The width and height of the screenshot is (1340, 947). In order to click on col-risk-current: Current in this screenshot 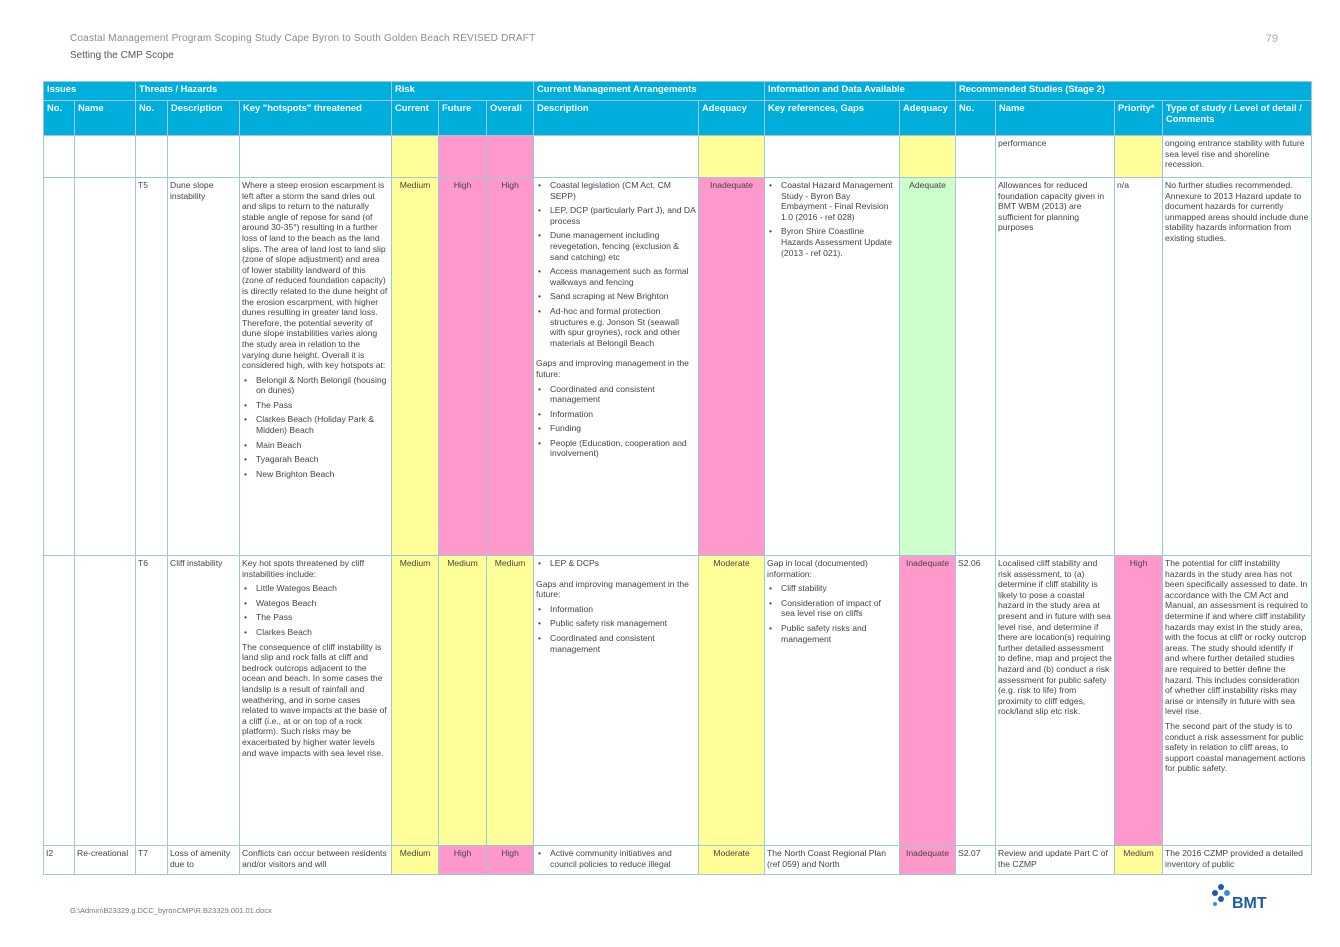, I will do `click(415, 118)`.